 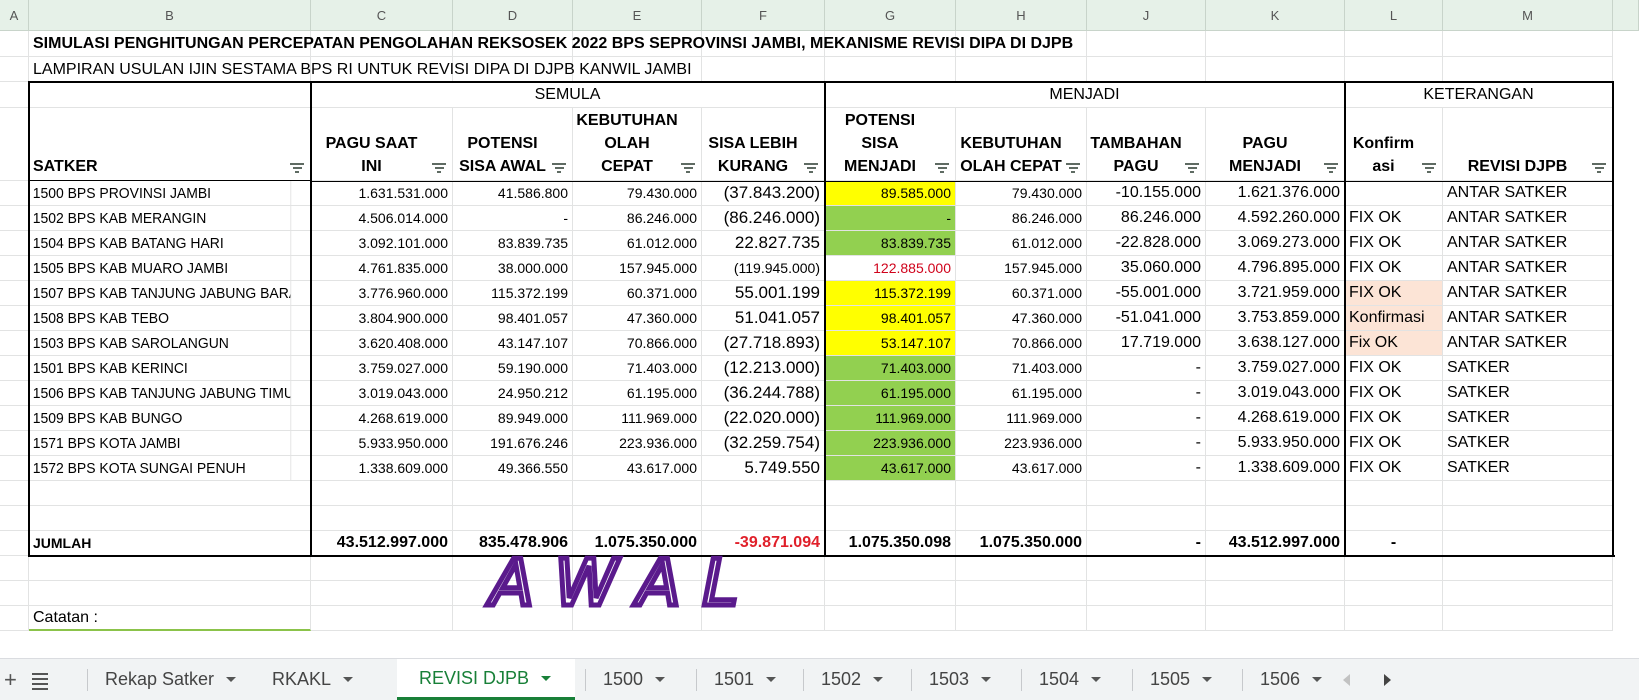 I want to click on data-cell: -10.155.000, so click(x=1146, y=193).